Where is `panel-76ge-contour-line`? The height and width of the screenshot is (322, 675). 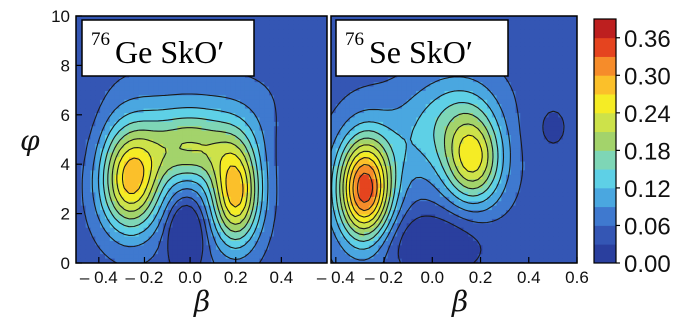
panel-76ge-contour-line is located at coordinates (182, 182).